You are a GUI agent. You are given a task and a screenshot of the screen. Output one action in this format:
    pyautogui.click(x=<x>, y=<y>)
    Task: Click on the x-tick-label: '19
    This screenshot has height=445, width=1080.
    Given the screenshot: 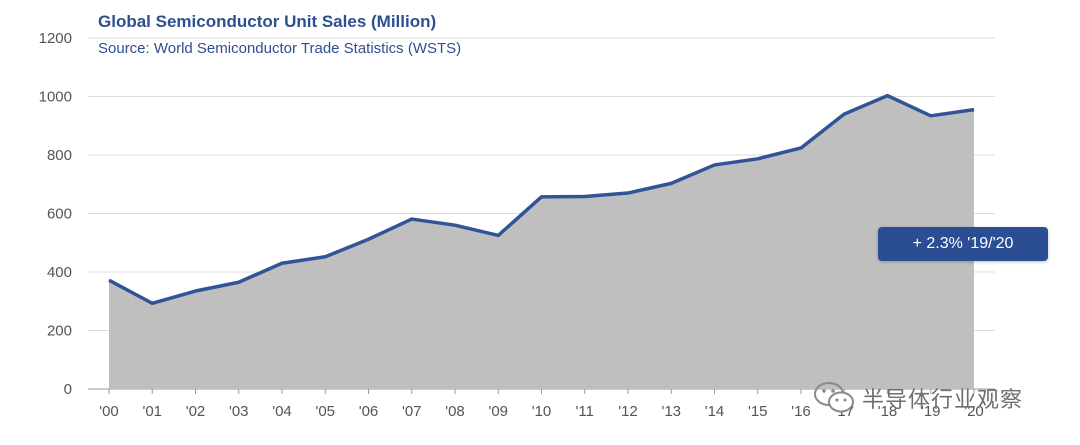 What is the action you would take?
    pyautogui.click(x=931, y=411)
    